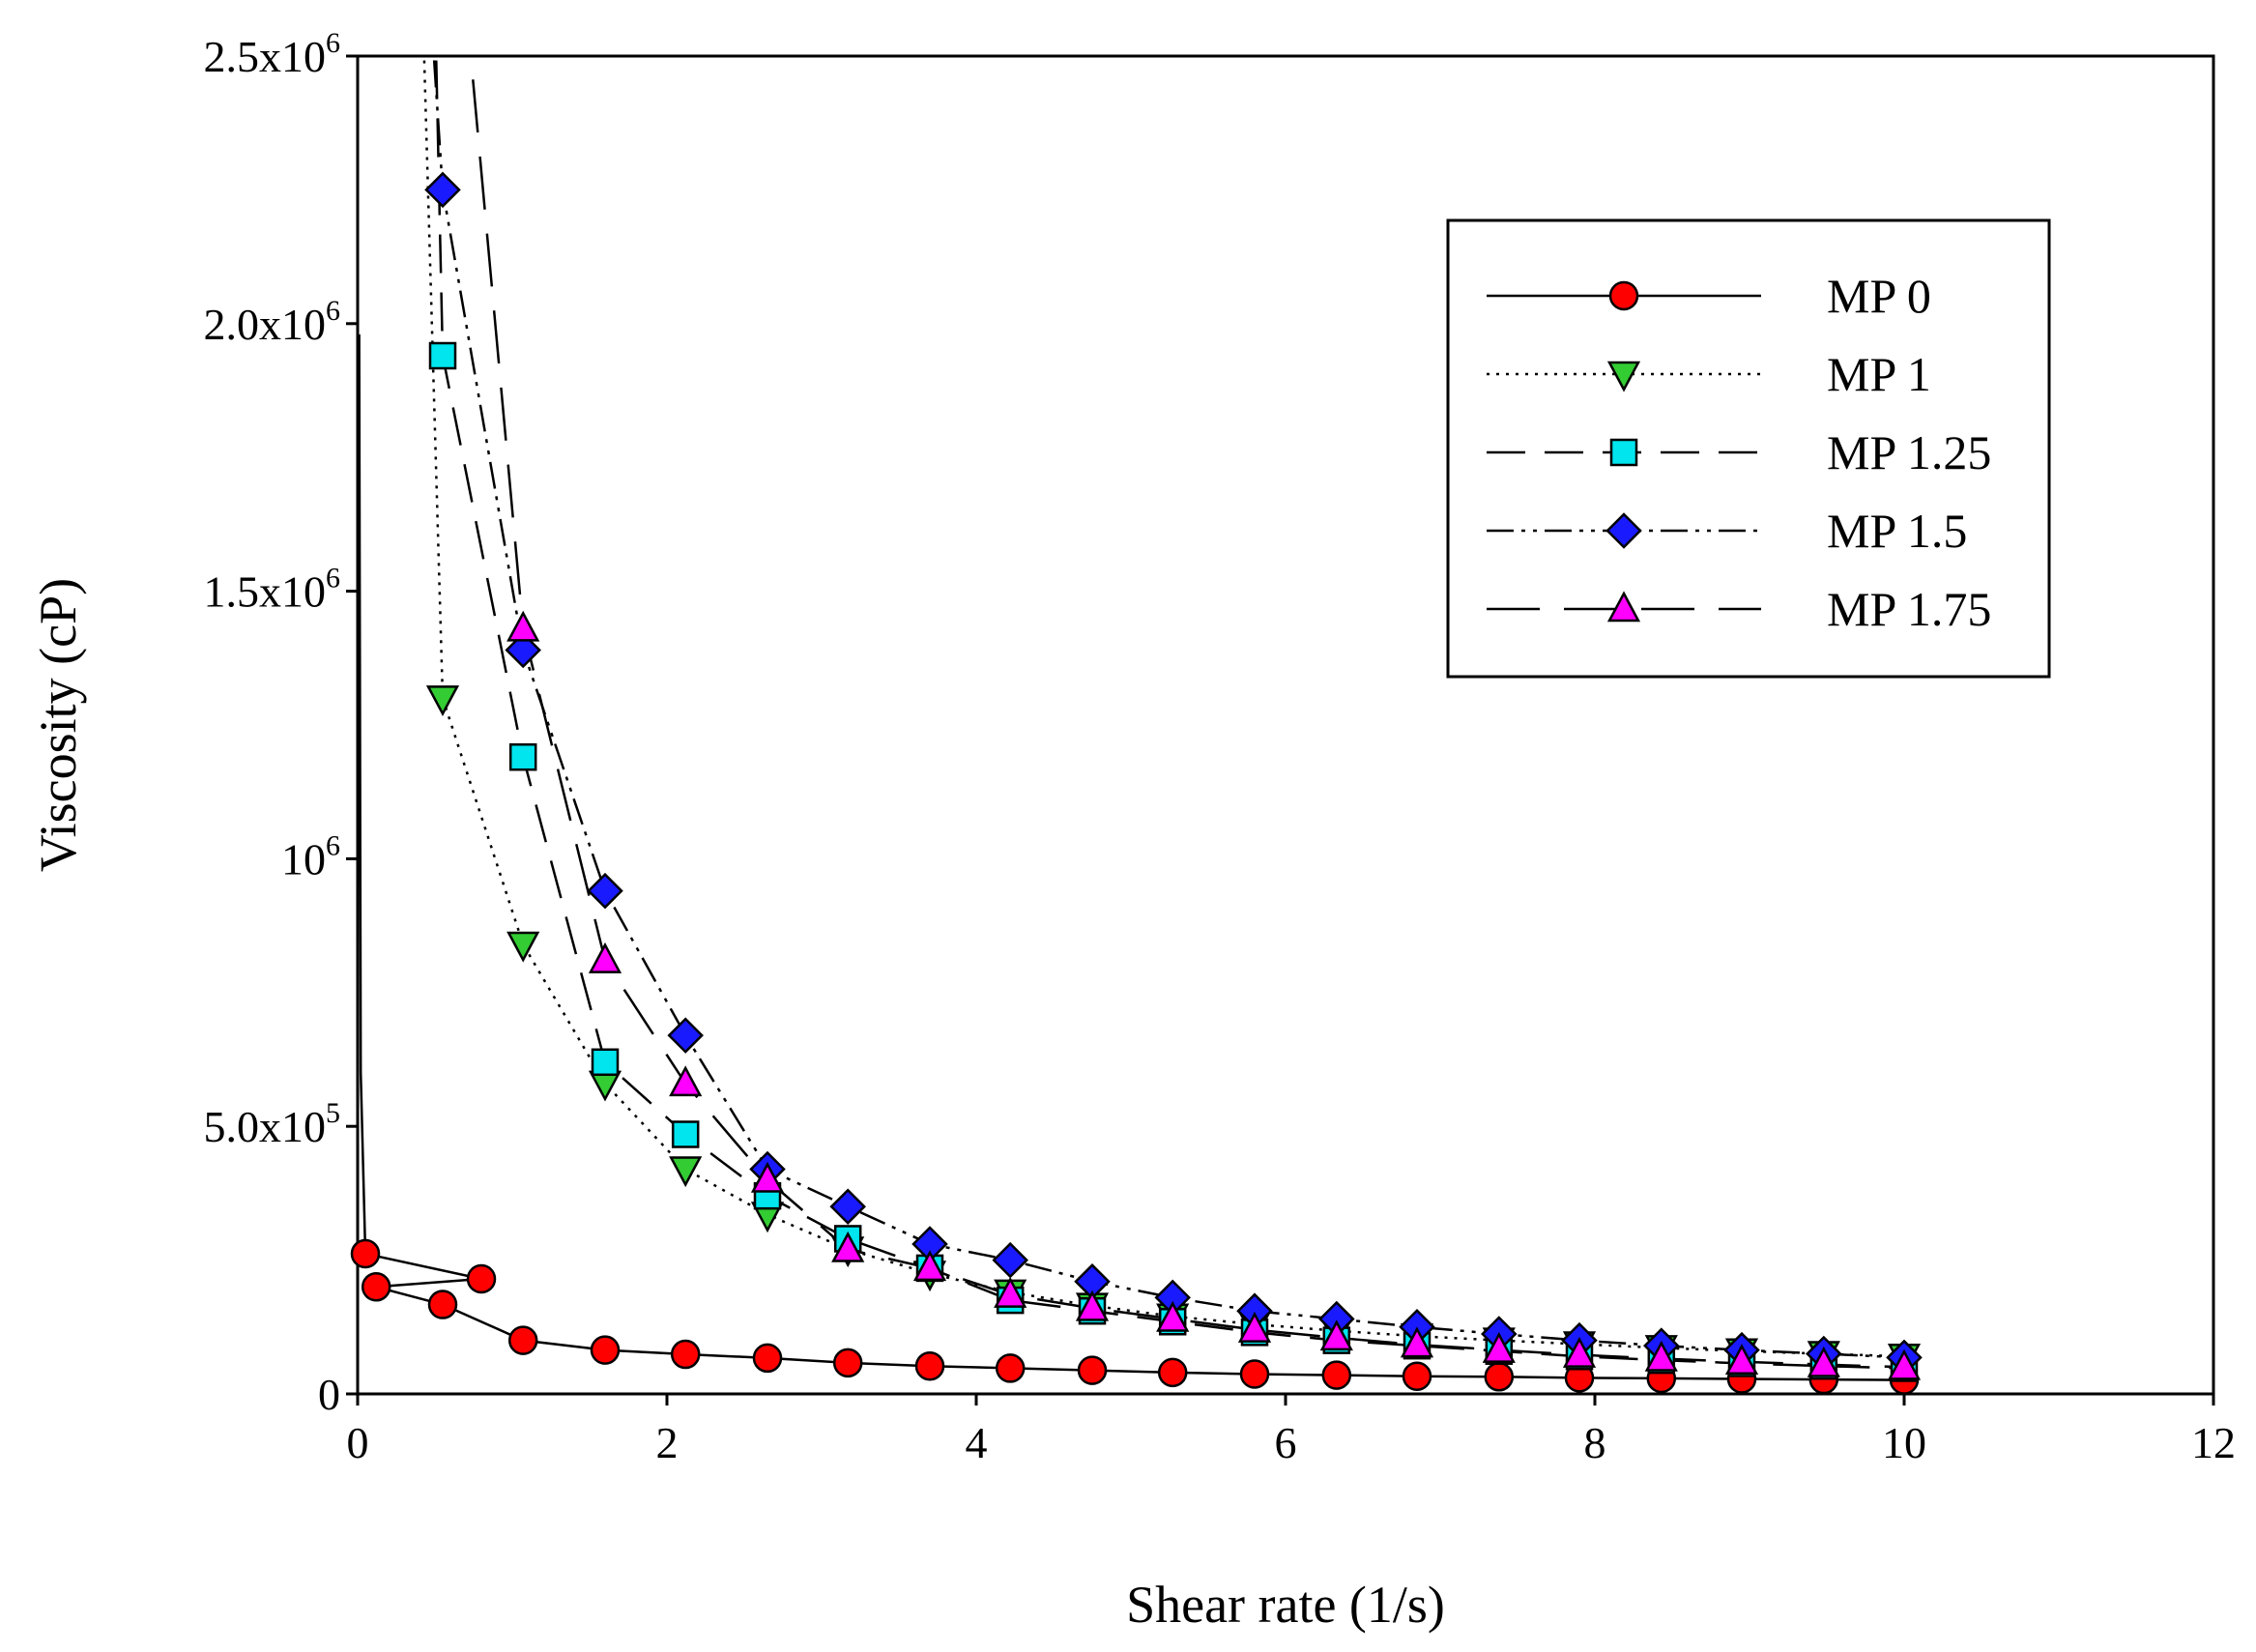 This screenshot has width=2256, height=1652. I want to click on x-tick-label: 4, so click(977, 1442).